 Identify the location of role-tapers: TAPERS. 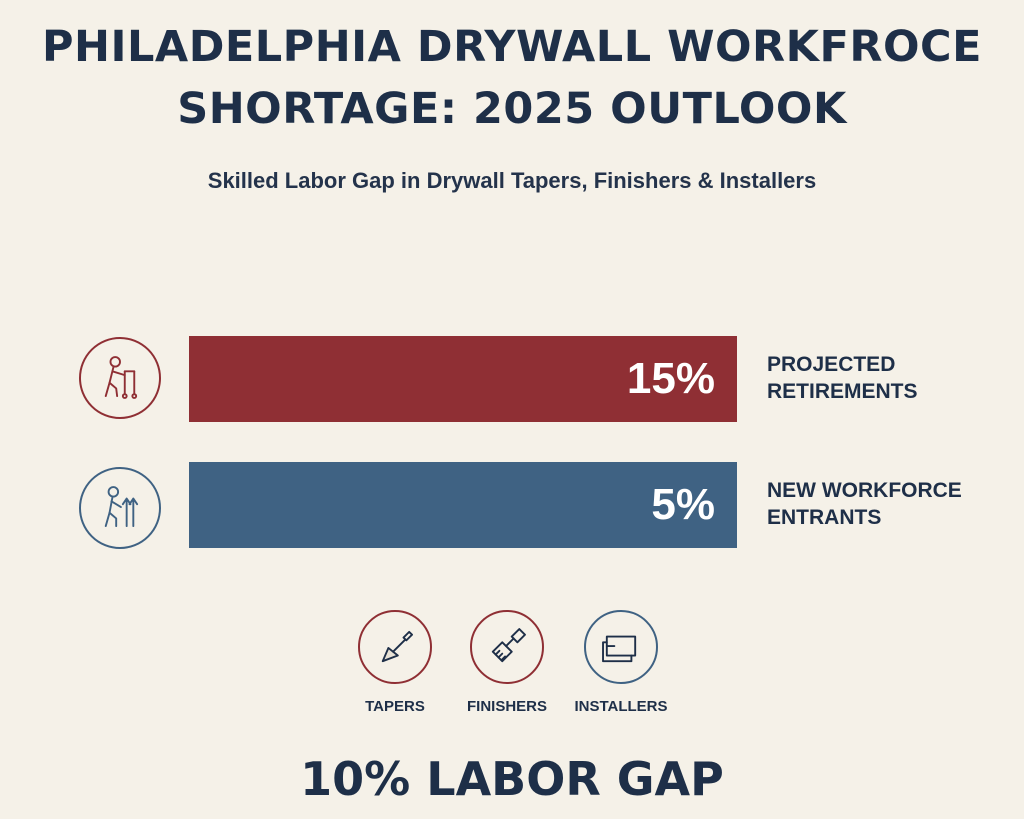
(395, 662).